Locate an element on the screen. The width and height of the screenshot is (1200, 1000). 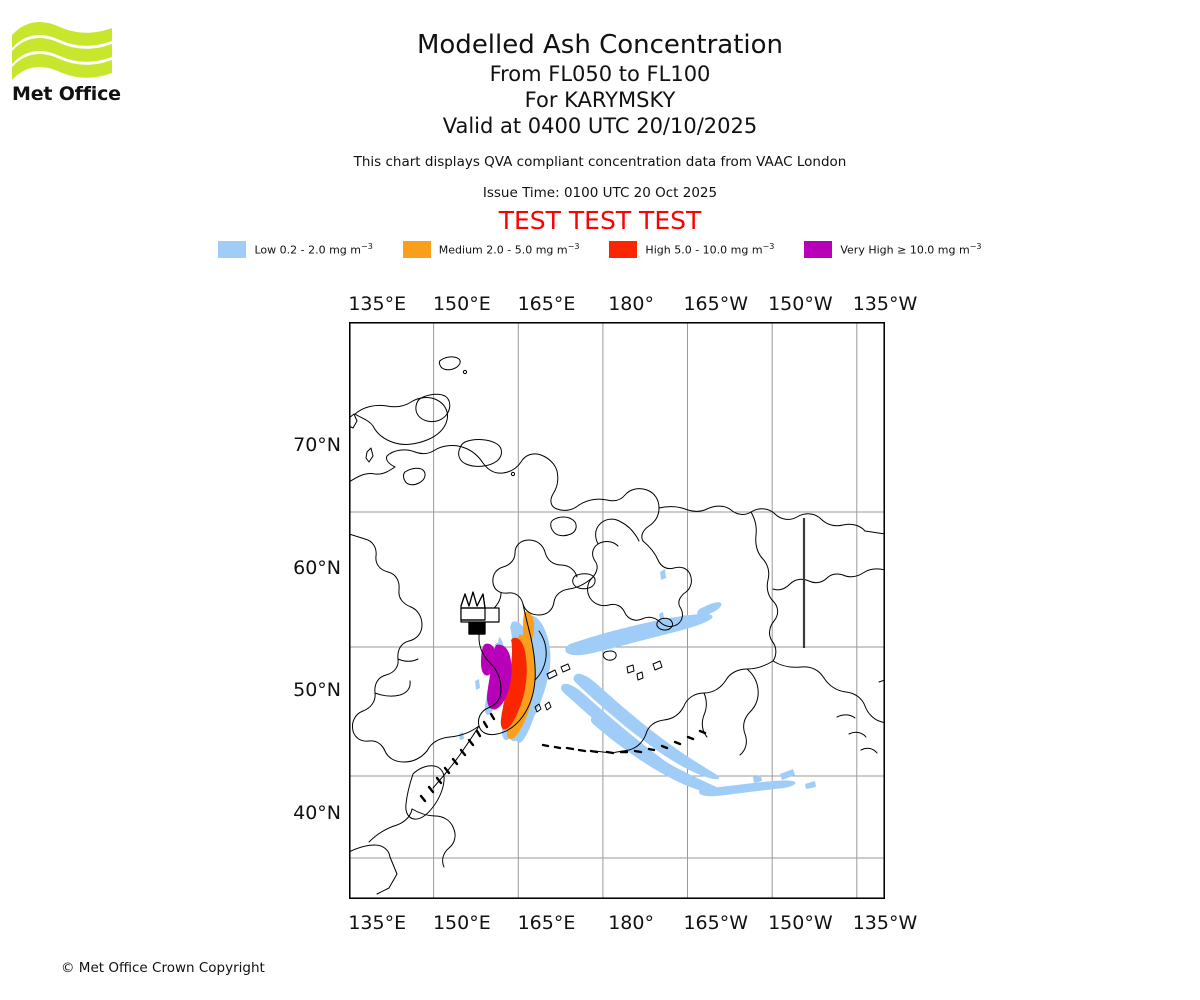
x-tick-top-5: 150°W is located at coordinates (800, 304).